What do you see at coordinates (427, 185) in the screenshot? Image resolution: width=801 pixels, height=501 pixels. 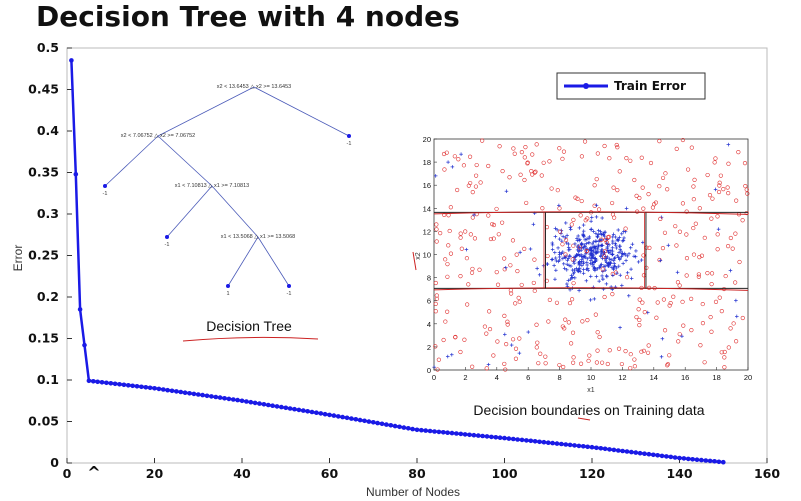 I see `inset-y-tick-label: 16` at bounding box center [427, 185].